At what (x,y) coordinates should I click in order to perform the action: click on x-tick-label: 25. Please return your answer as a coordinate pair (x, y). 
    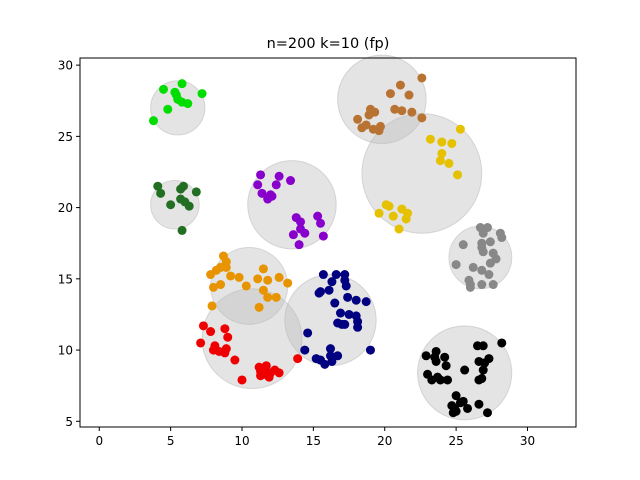
    Looking at the image, I should click on (455, 441).